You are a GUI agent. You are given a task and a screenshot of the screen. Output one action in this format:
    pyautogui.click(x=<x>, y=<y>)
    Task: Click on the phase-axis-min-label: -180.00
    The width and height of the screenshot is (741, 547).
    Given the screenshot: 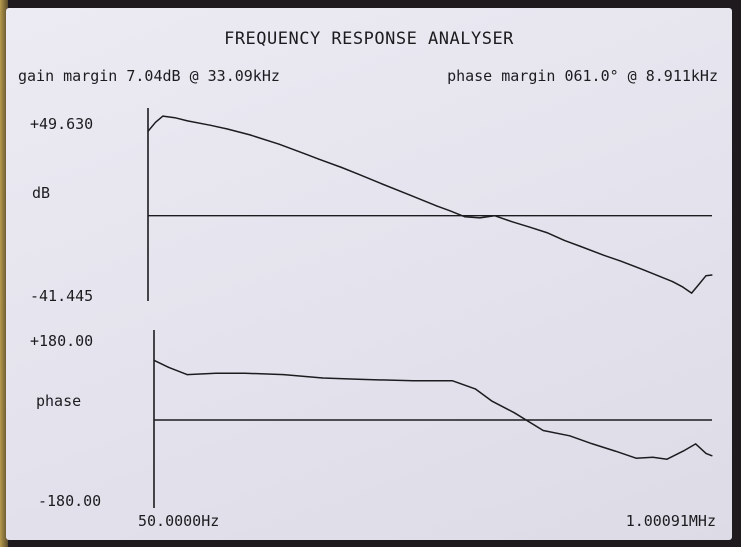 What is the action you would take?
    pyautogui.click(x=70, y=501)
    